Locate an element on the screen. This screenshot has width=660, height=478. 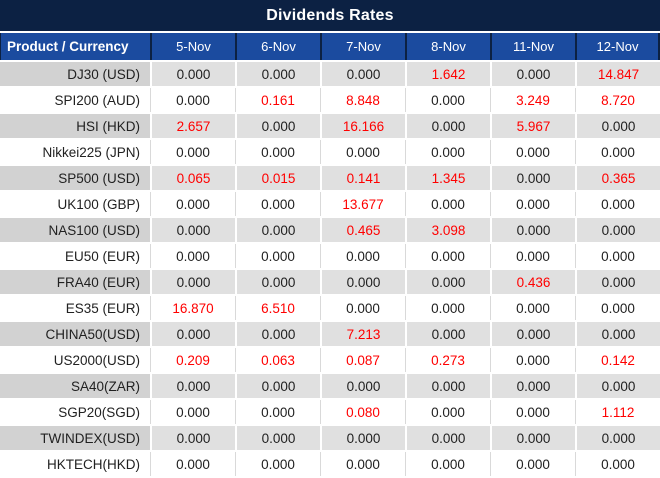
product-cell: NAS100 (USD) is located at coordinates (75, 230).